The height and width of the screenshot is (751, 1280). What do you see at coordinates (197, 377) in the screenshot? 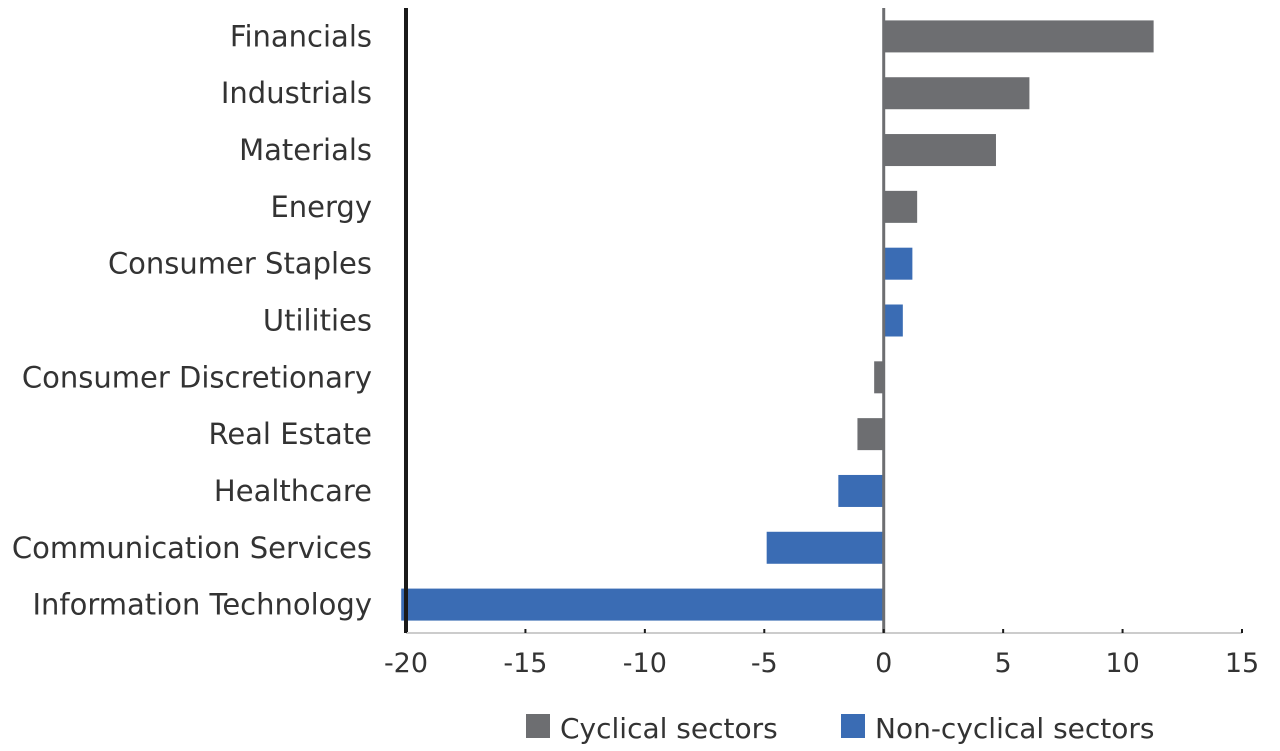
I see `category-label-consumer-discretionary: Consumer Discretionary` at bounding box center [197, 377].